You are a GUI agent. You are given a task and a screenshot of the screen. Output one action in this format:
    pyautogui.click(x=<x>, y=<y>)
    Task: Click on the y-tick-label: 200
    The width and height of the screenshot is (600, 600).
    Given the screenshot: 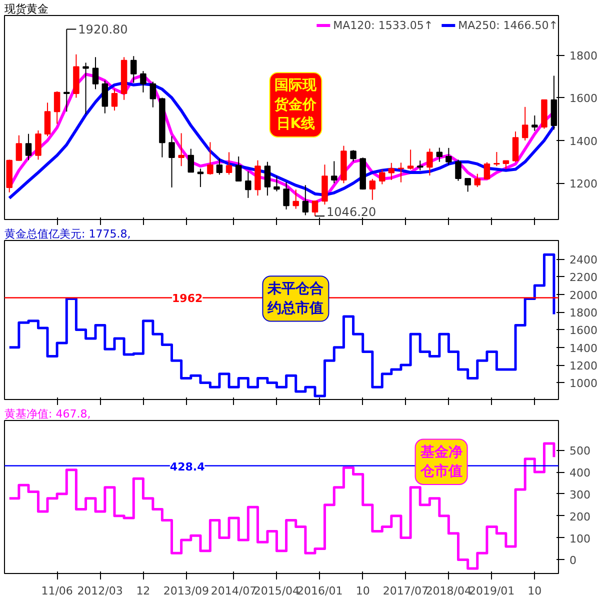 What is the action you would take?
    pyautogui.click(x=580, y=517)
    